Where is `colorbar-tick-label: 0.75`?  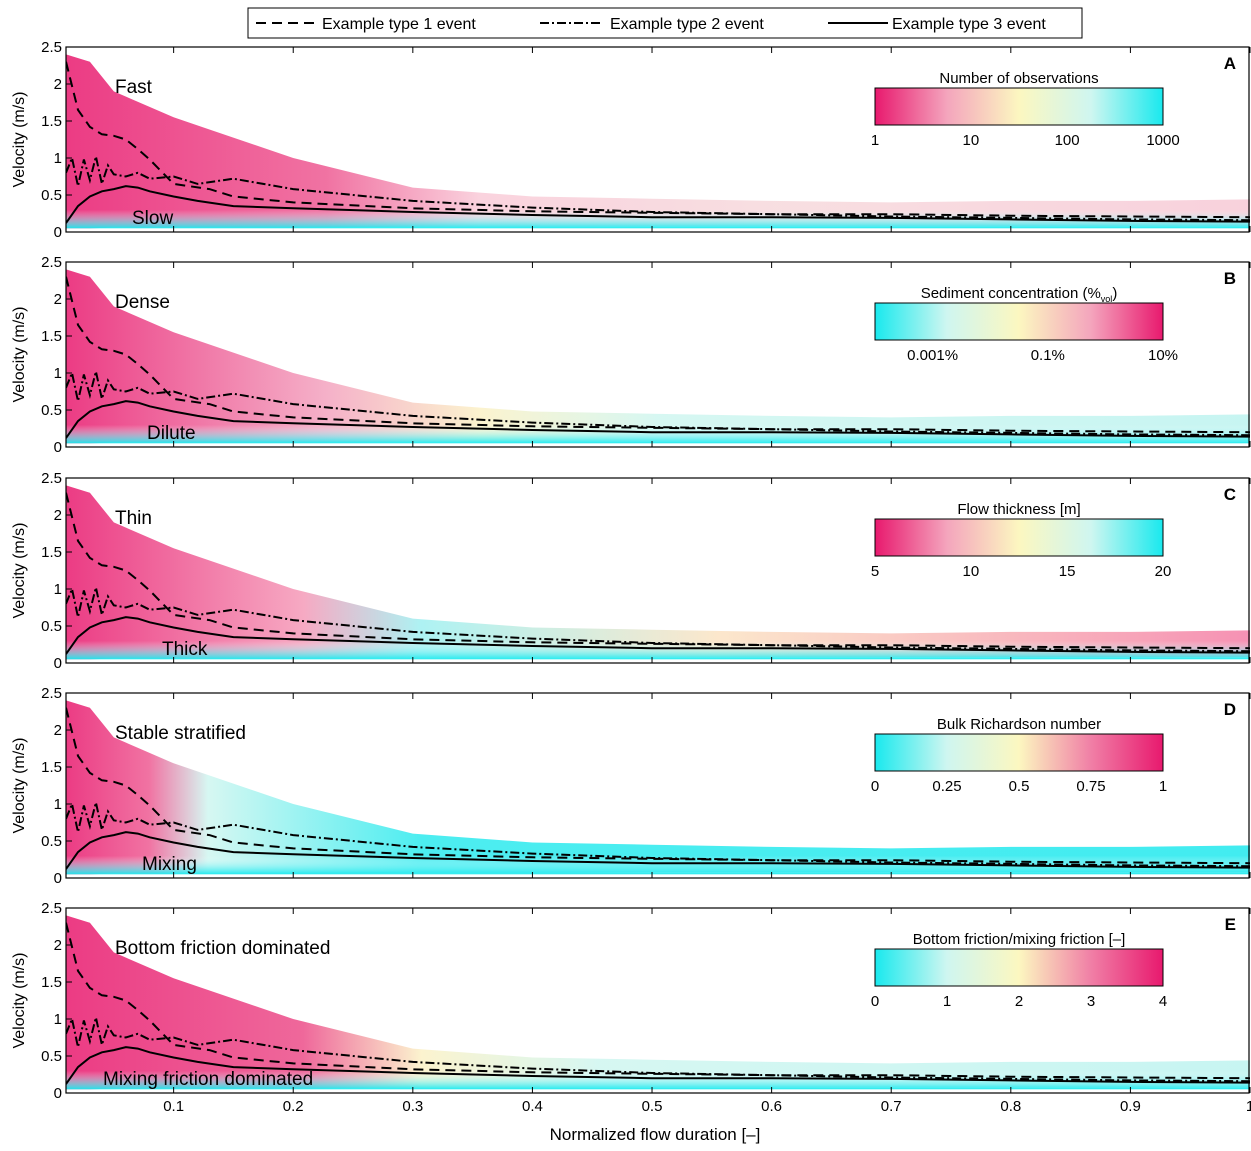
colorbar-tick-label: 0.75 is located at coordinates (1090, 786).